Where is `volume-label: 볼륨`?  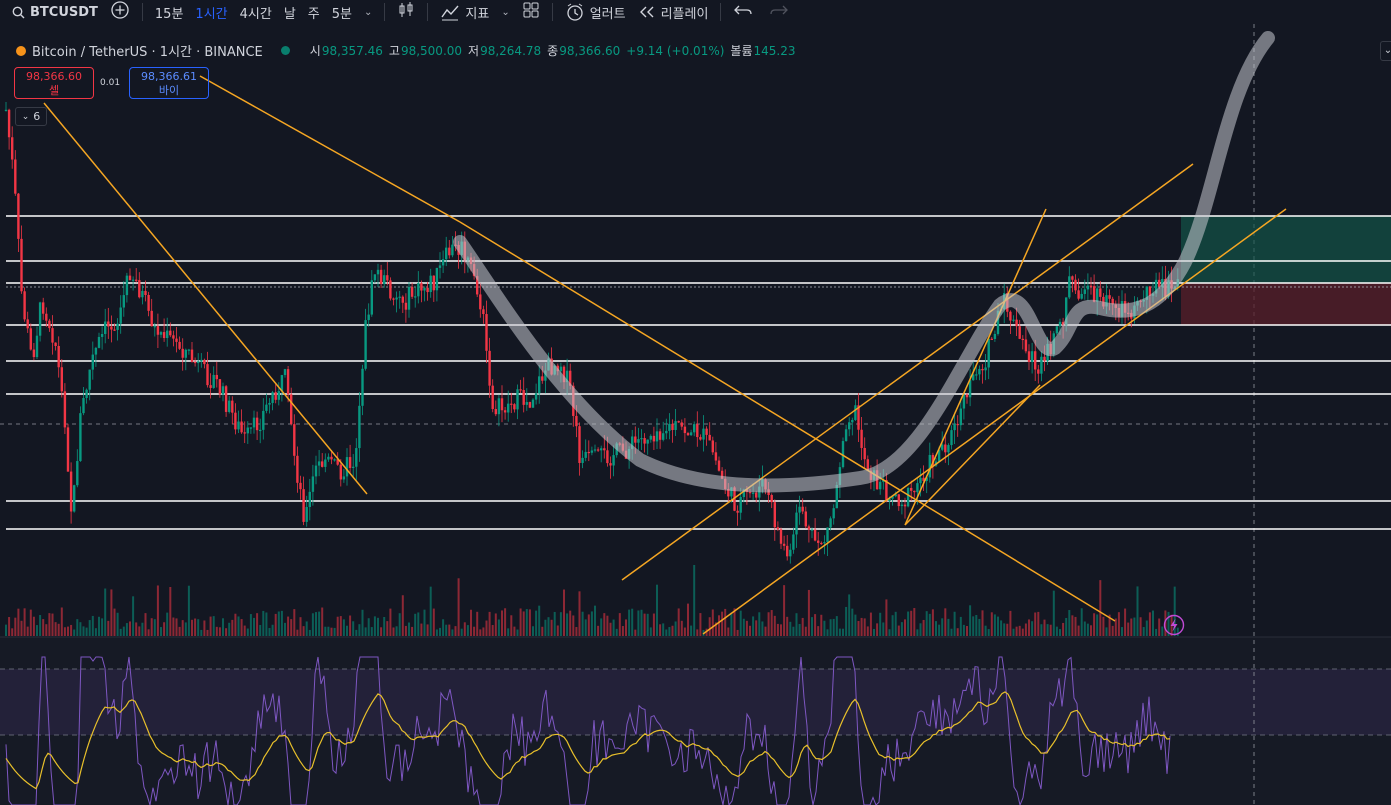
volume-label: 볼륨 is located at coordinates (741, 51).